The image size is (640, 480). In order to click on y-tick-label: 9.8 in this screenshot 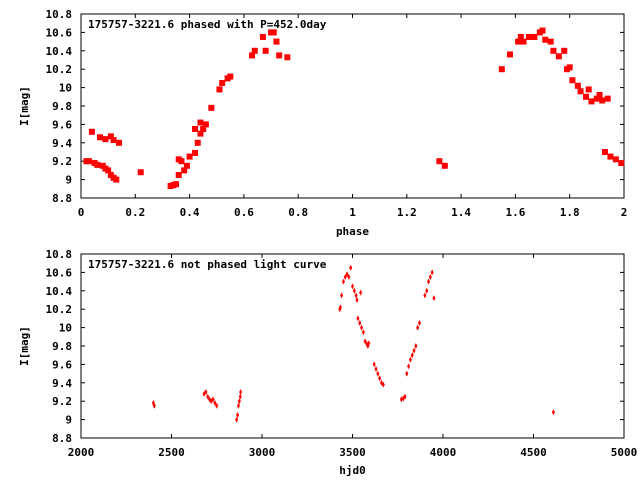, I will do `click(62, 106)`.